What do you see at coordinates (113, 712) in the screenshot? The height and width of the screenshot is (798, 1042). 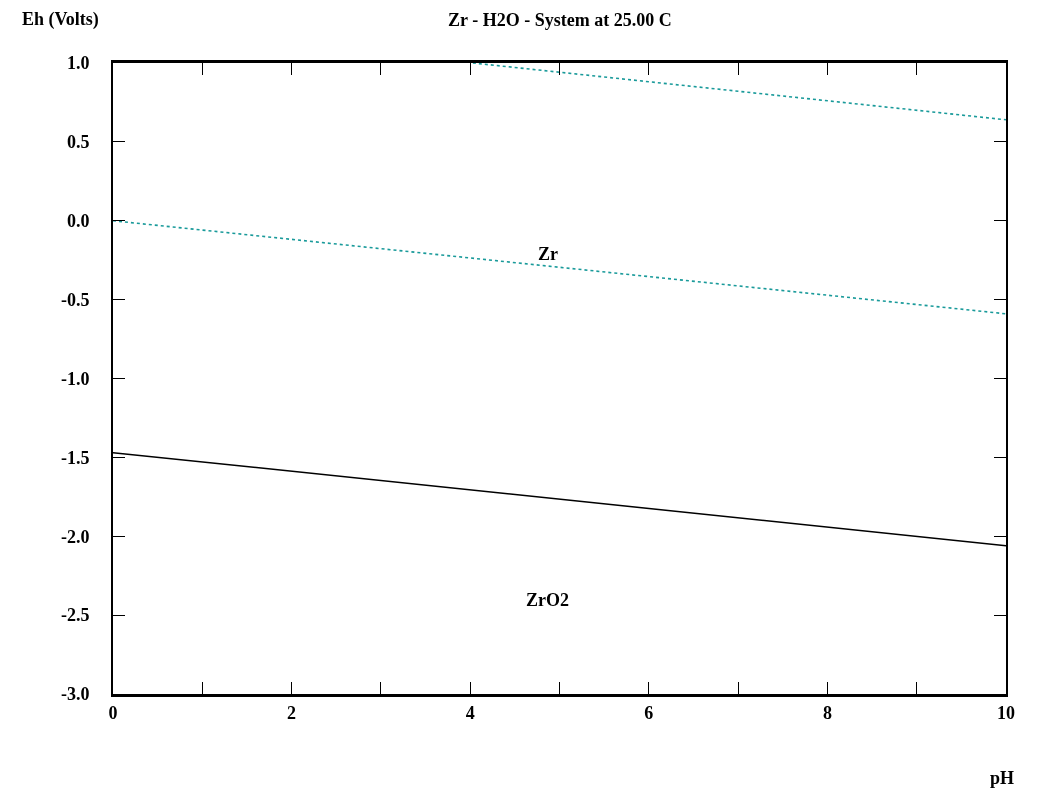 I see `x-tick-label: 0` at bounding box center [113, 712].